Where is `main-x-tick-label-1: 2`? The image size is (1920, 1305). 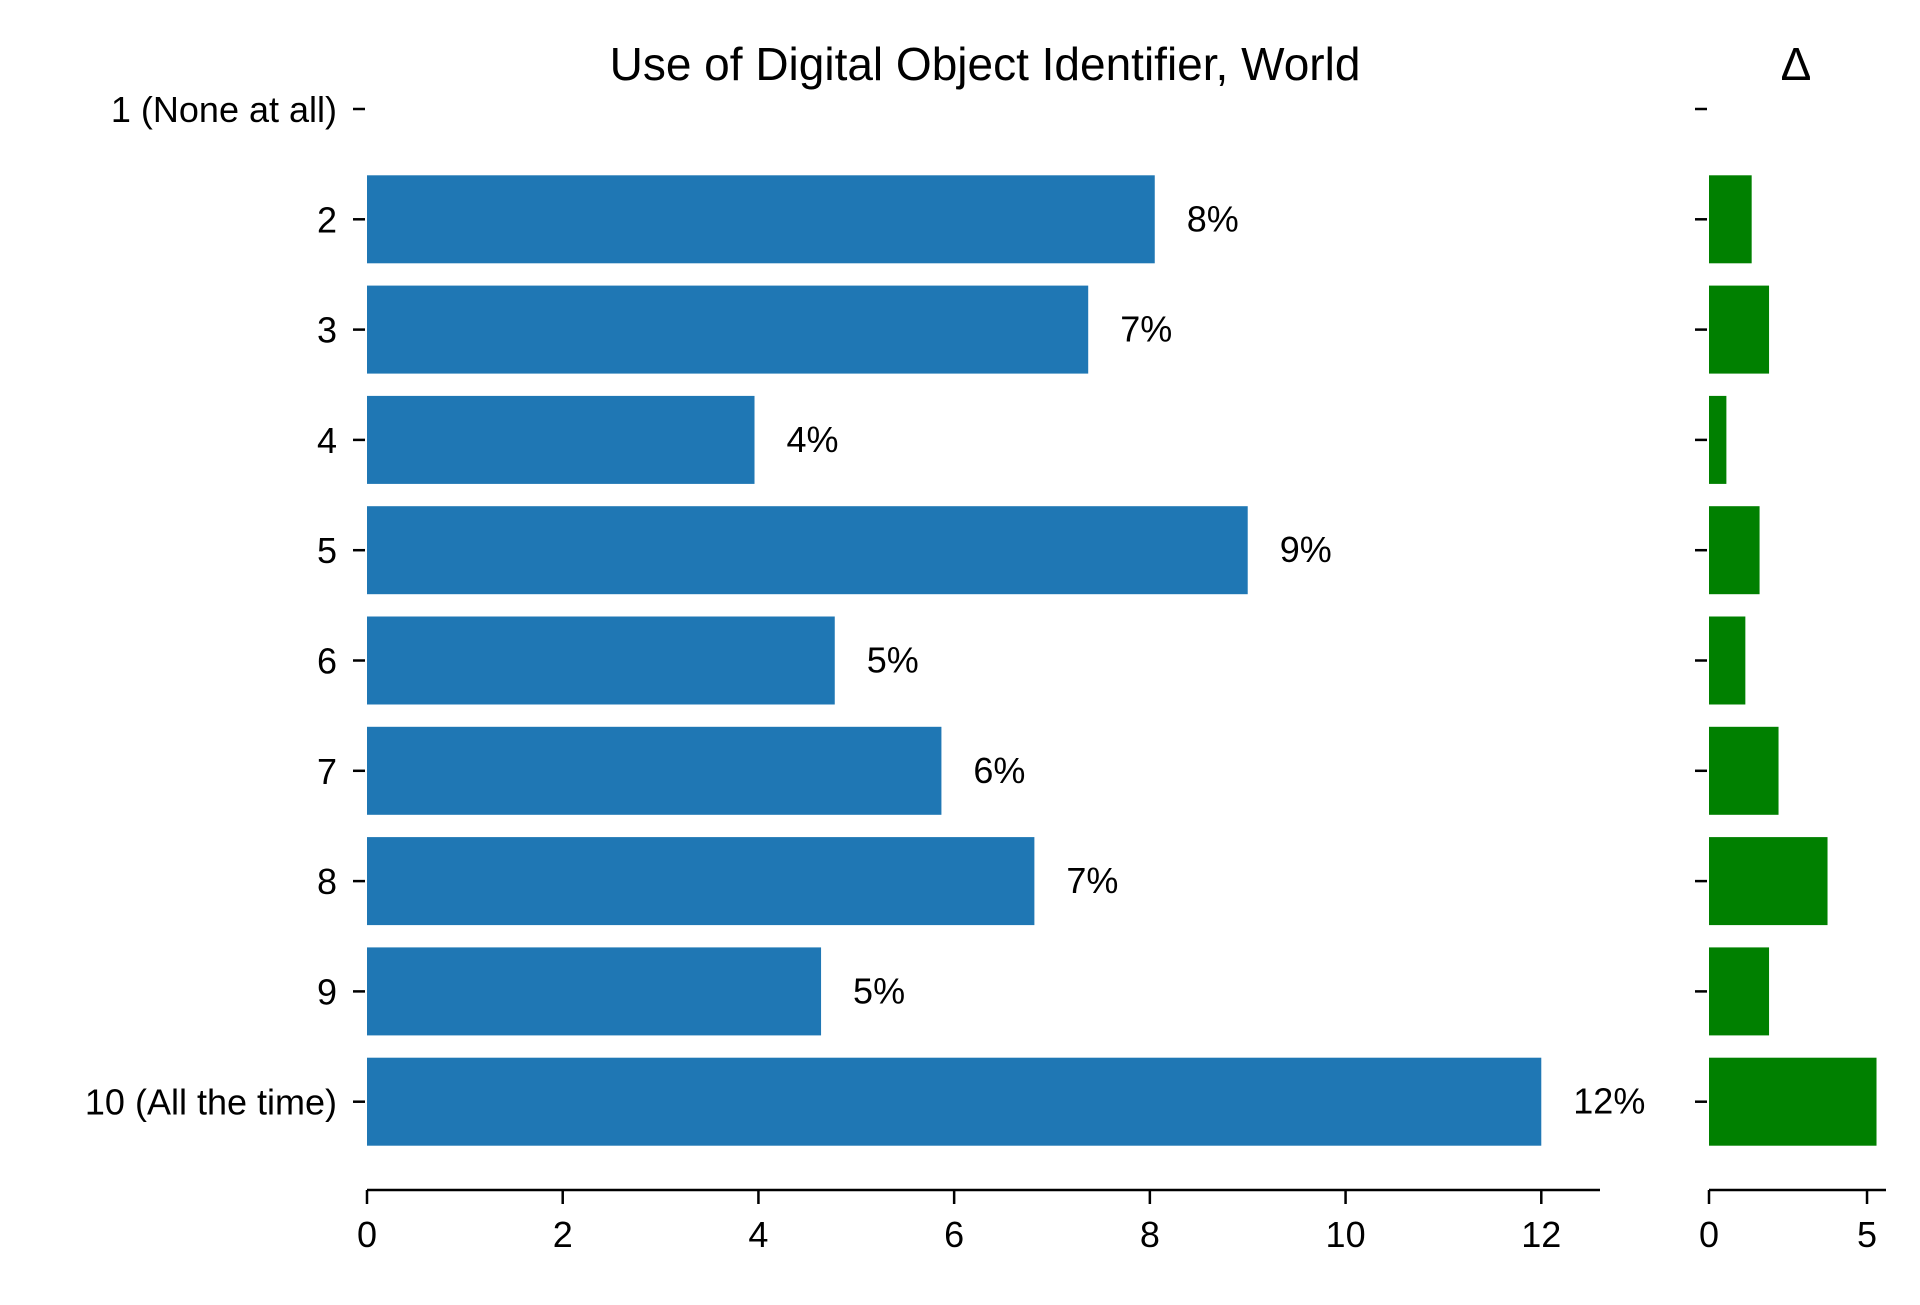 main-x-tick-label-1: 2 is located at coordinates (563, 1234).